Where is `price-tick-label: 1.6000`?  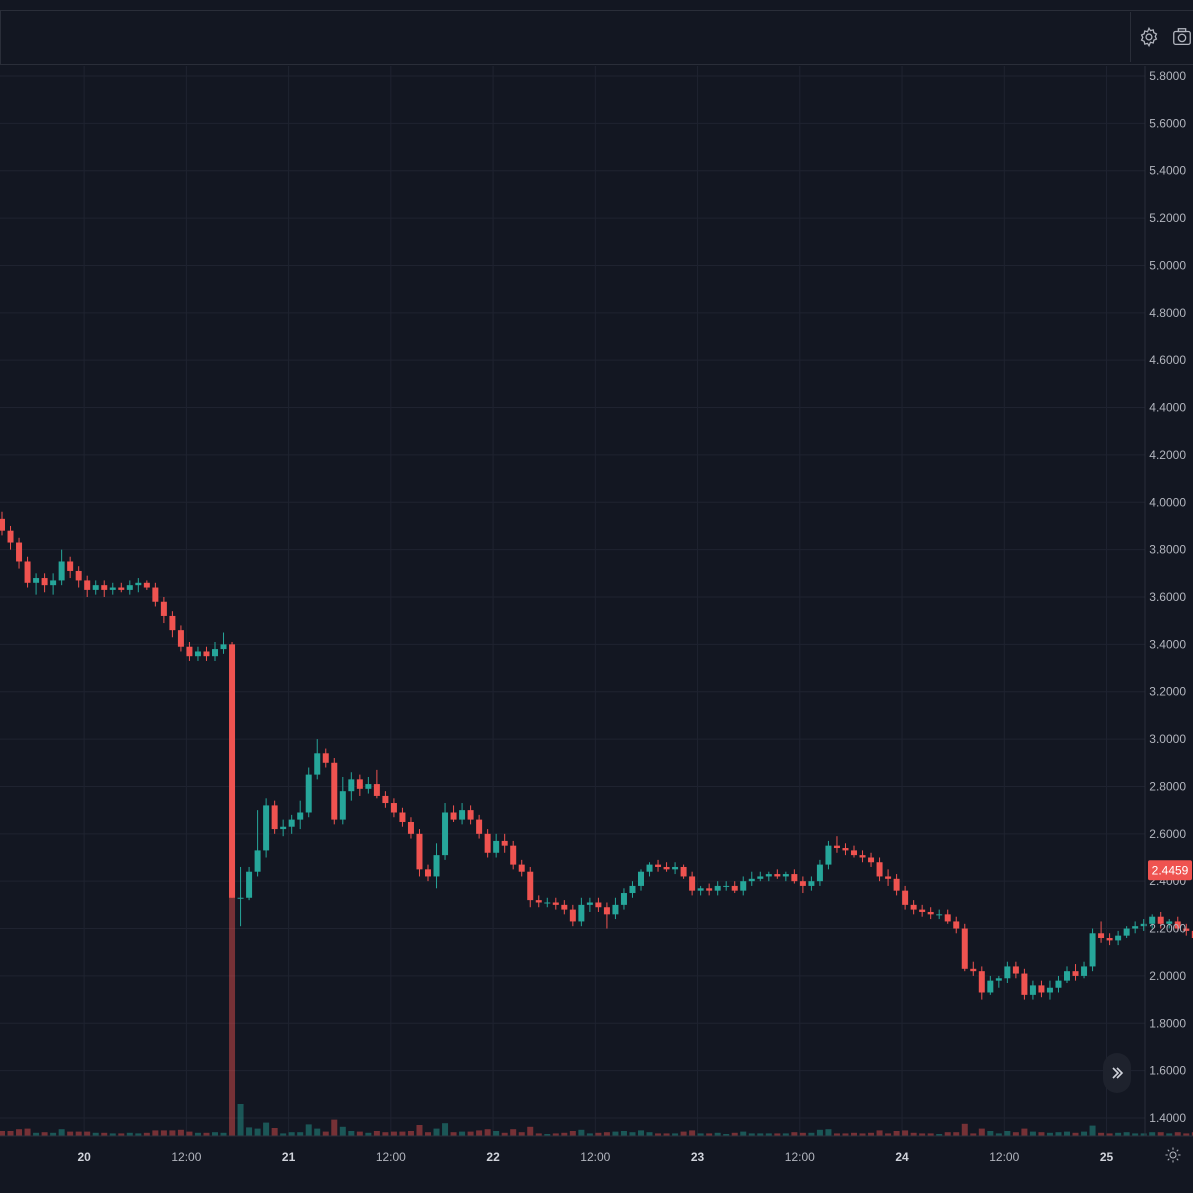 price-tick-label: 1.6000 is located at coordinates (1167, 1071).